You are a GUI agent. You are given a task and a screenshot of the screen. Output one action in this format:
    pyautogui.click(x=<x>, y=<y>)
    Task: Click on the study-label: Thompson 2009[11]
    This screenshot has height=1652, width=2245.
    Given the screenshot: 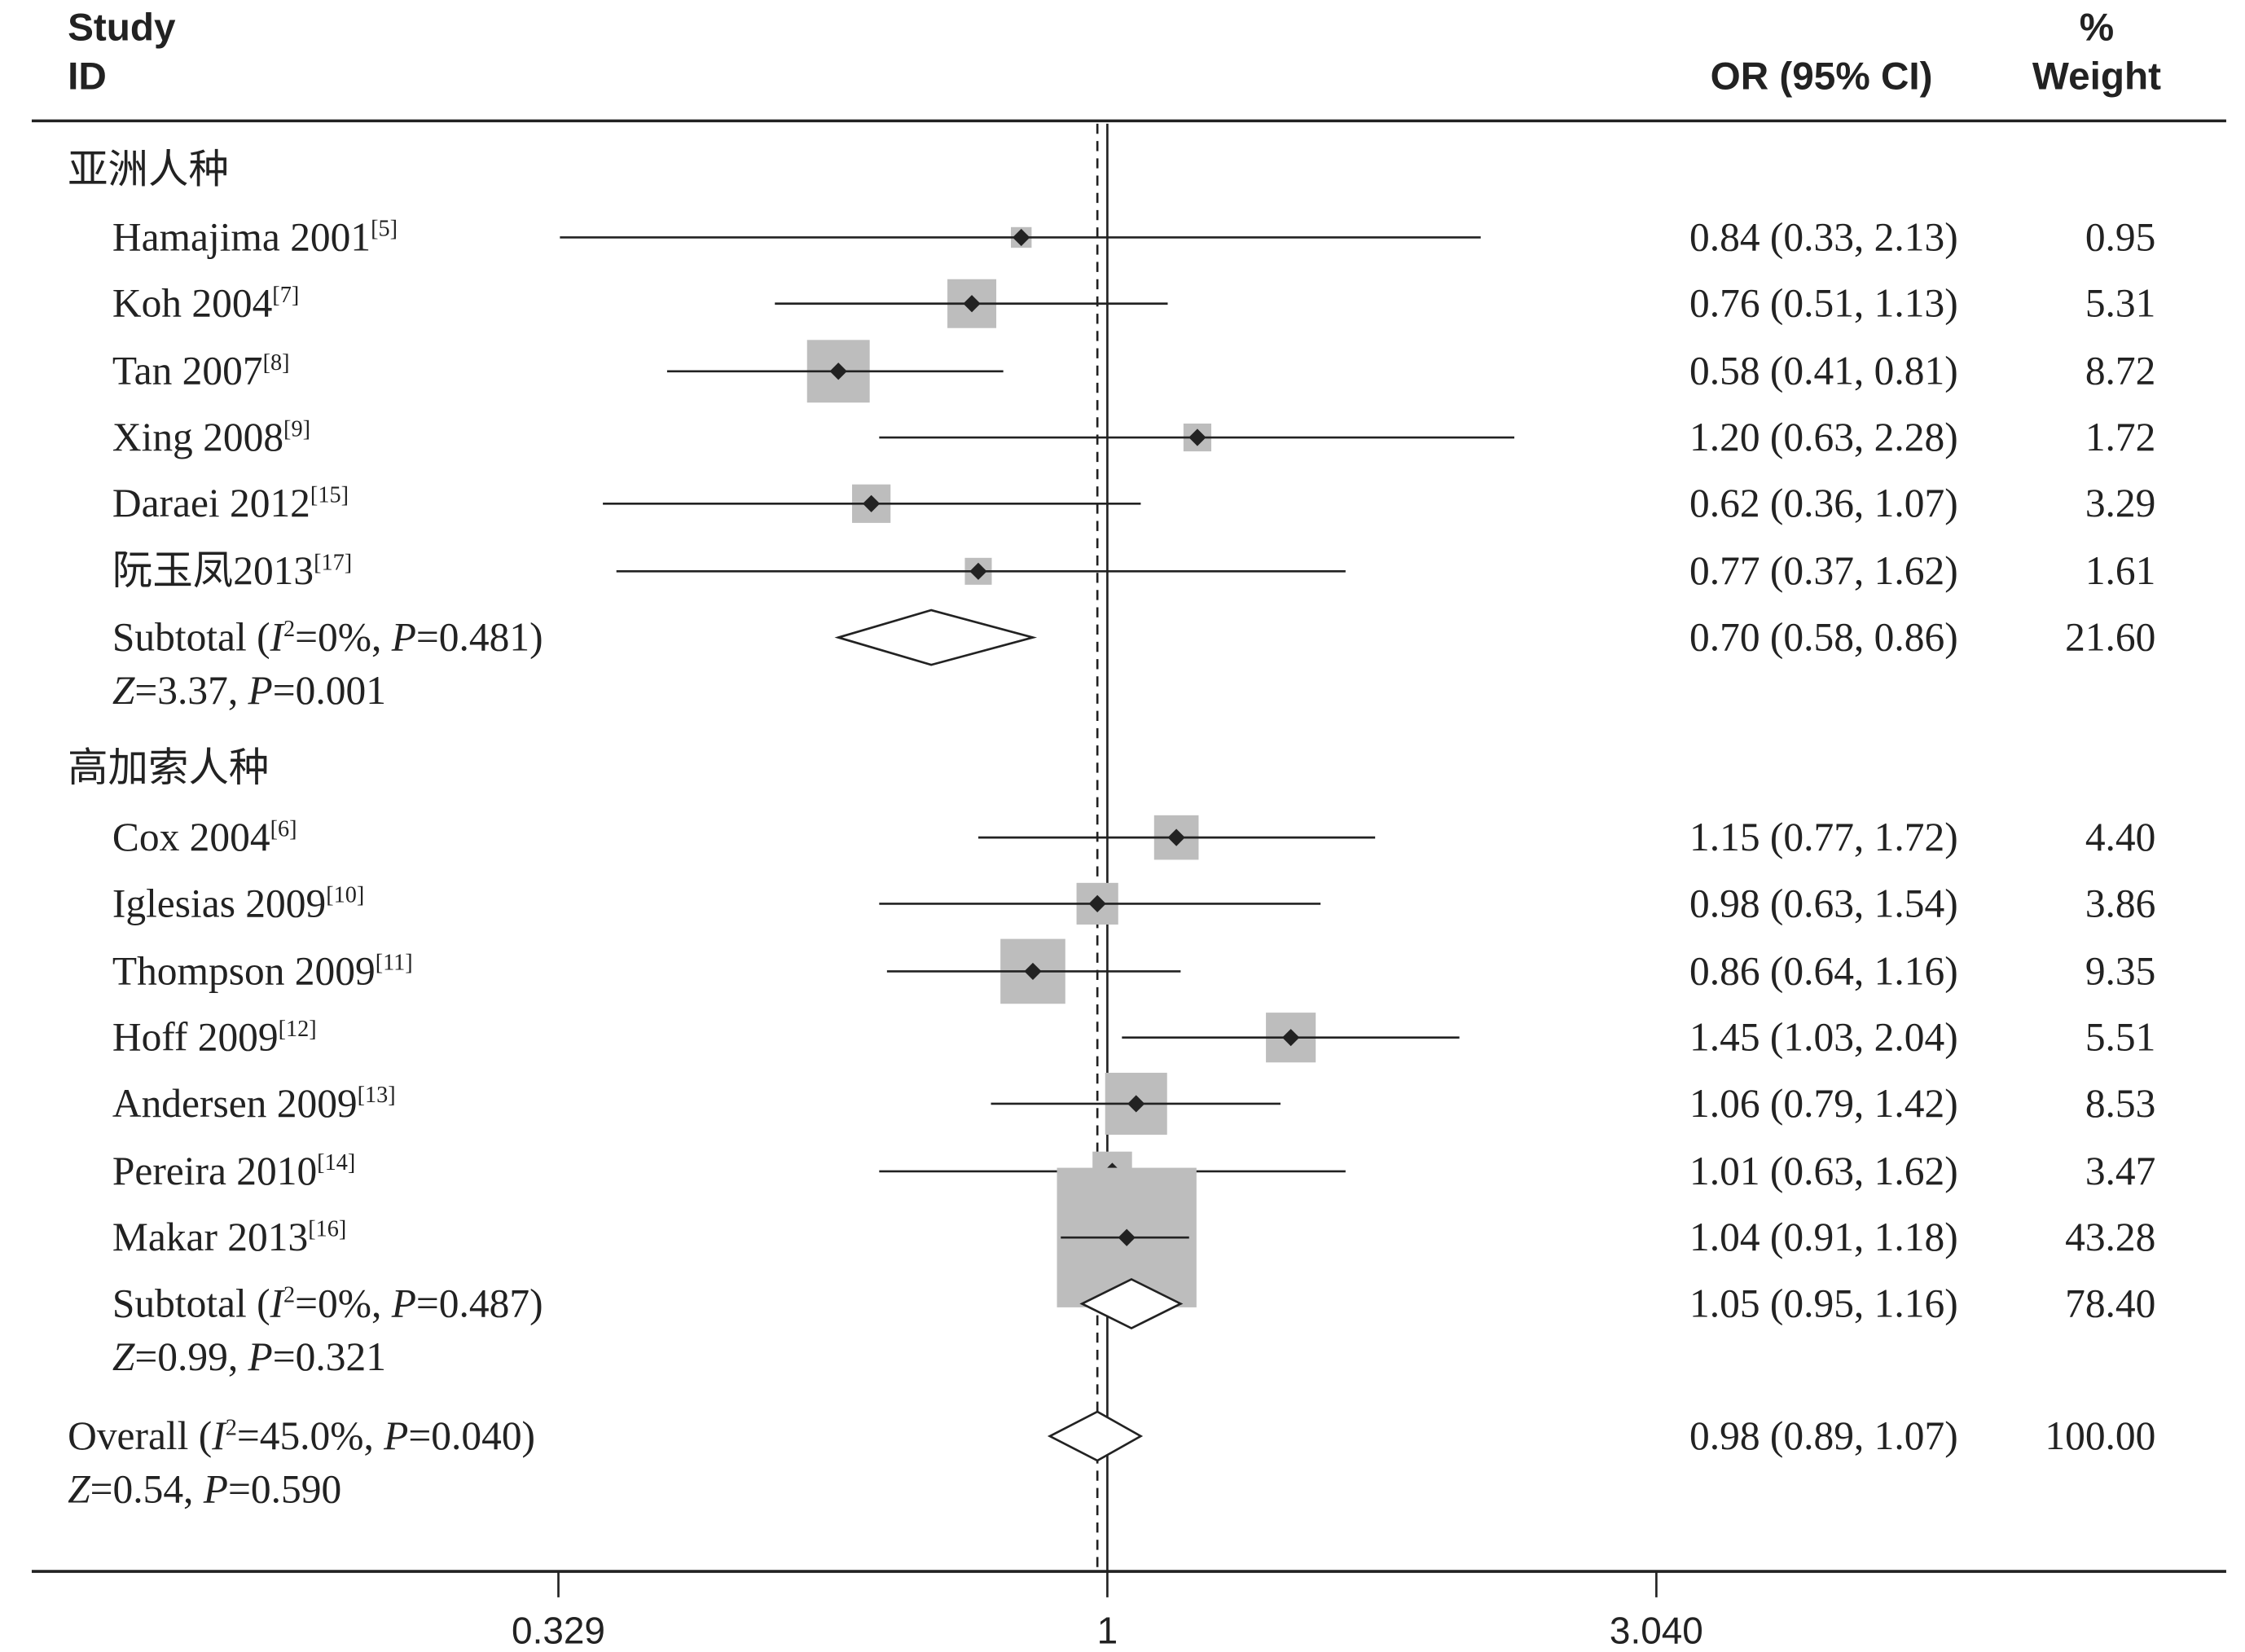 What is the action you would take?
    pyautogui.click(x=262, y=971)
    